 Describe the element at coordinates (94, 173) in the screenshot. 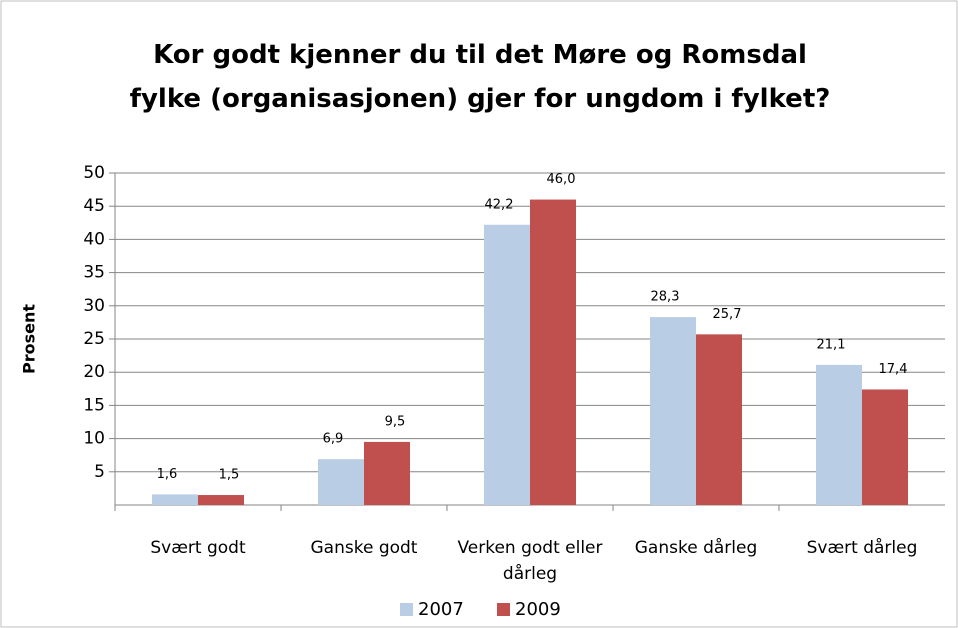

I see `y-tick-label: 50` at that location.